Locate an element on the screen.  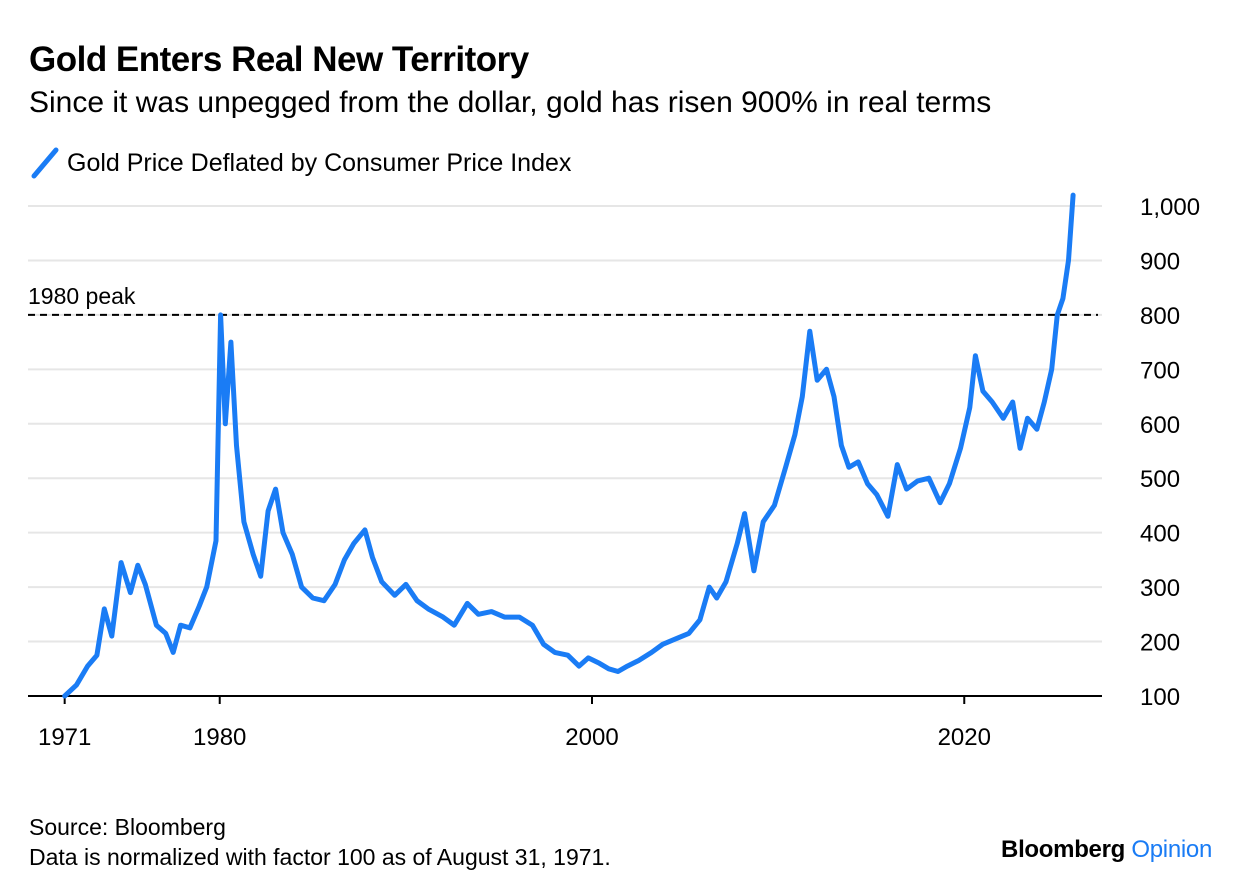
brand-suffix: Opinion is located at coordinates (1171, 849).